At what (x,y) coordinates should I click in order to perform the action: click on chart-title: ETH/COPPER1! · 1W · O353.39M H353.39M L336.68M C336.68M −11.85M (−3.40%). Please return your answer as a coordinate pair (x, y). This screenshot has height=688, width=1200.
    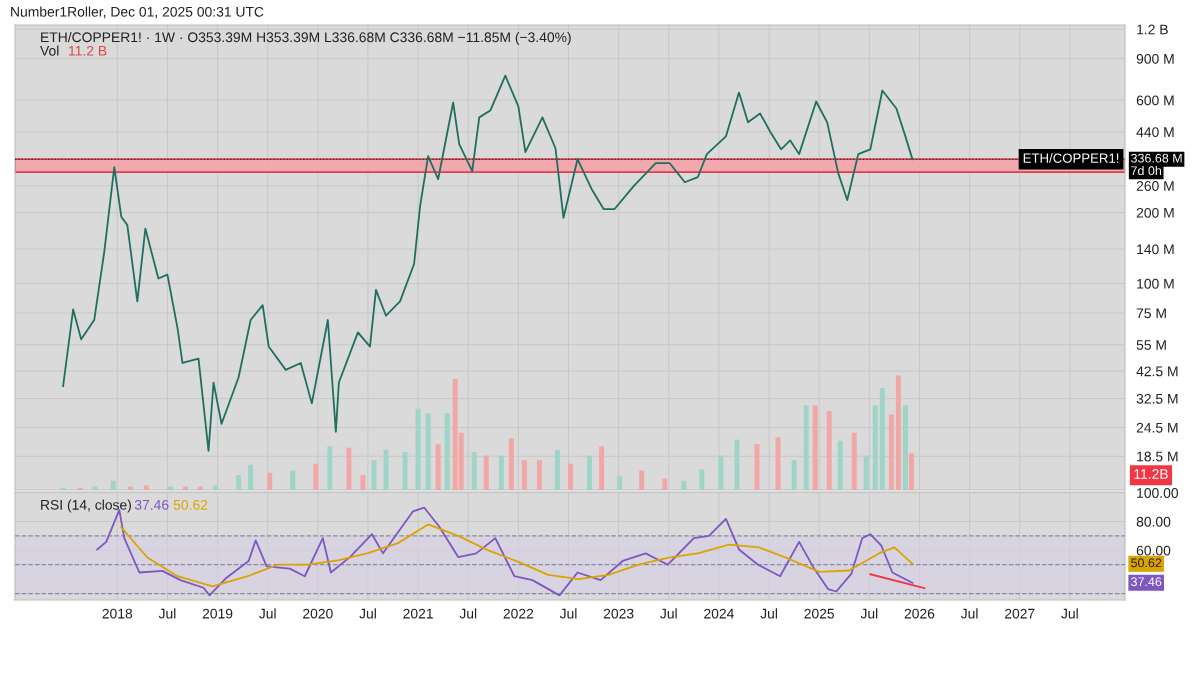
    Looking at the image, I should click on (306, 38).